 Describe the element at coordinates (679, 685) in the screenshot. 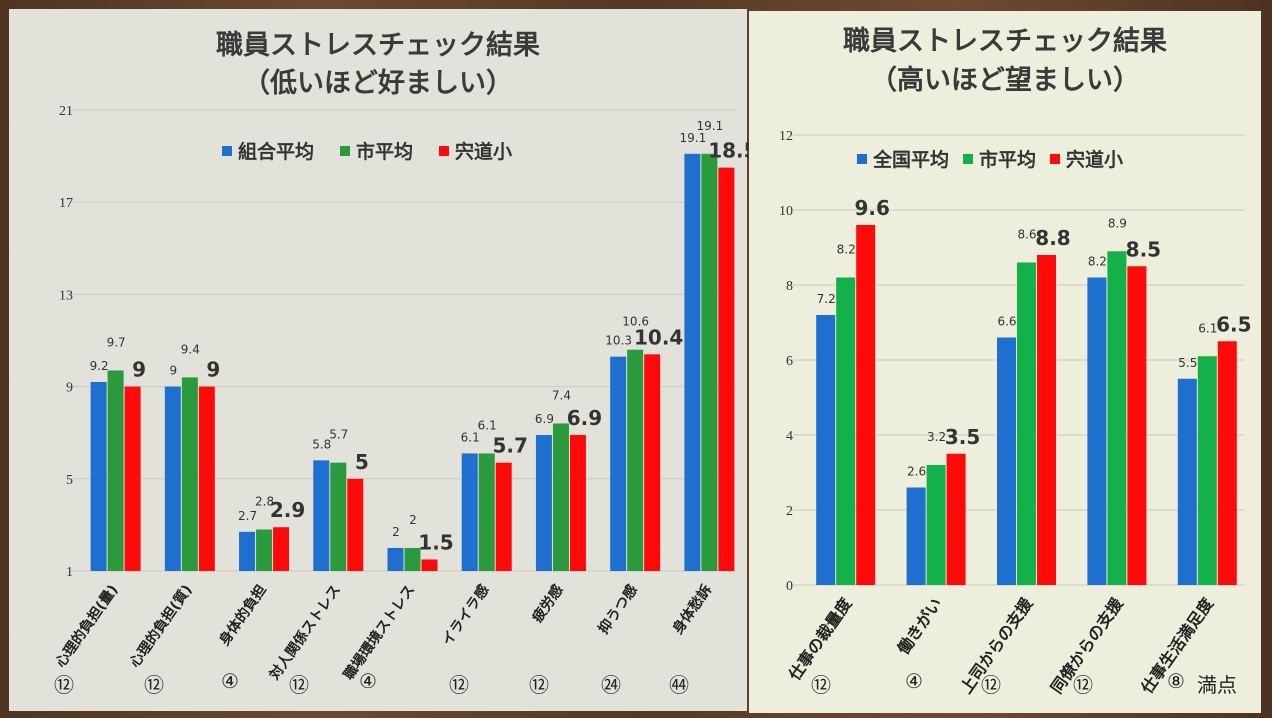

I see `footnote-circled-number: ㊹` at that location.